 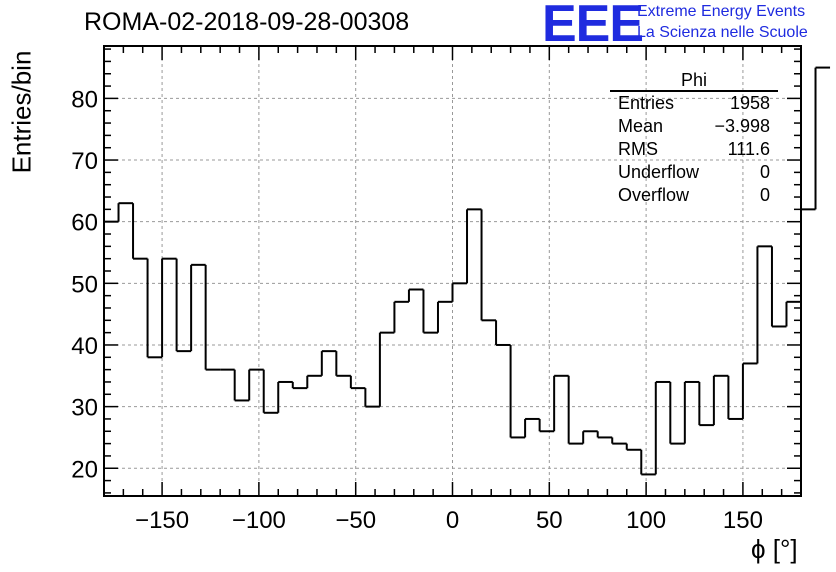 I want to click on stats-label: Mean, so click(x=641, y=126).